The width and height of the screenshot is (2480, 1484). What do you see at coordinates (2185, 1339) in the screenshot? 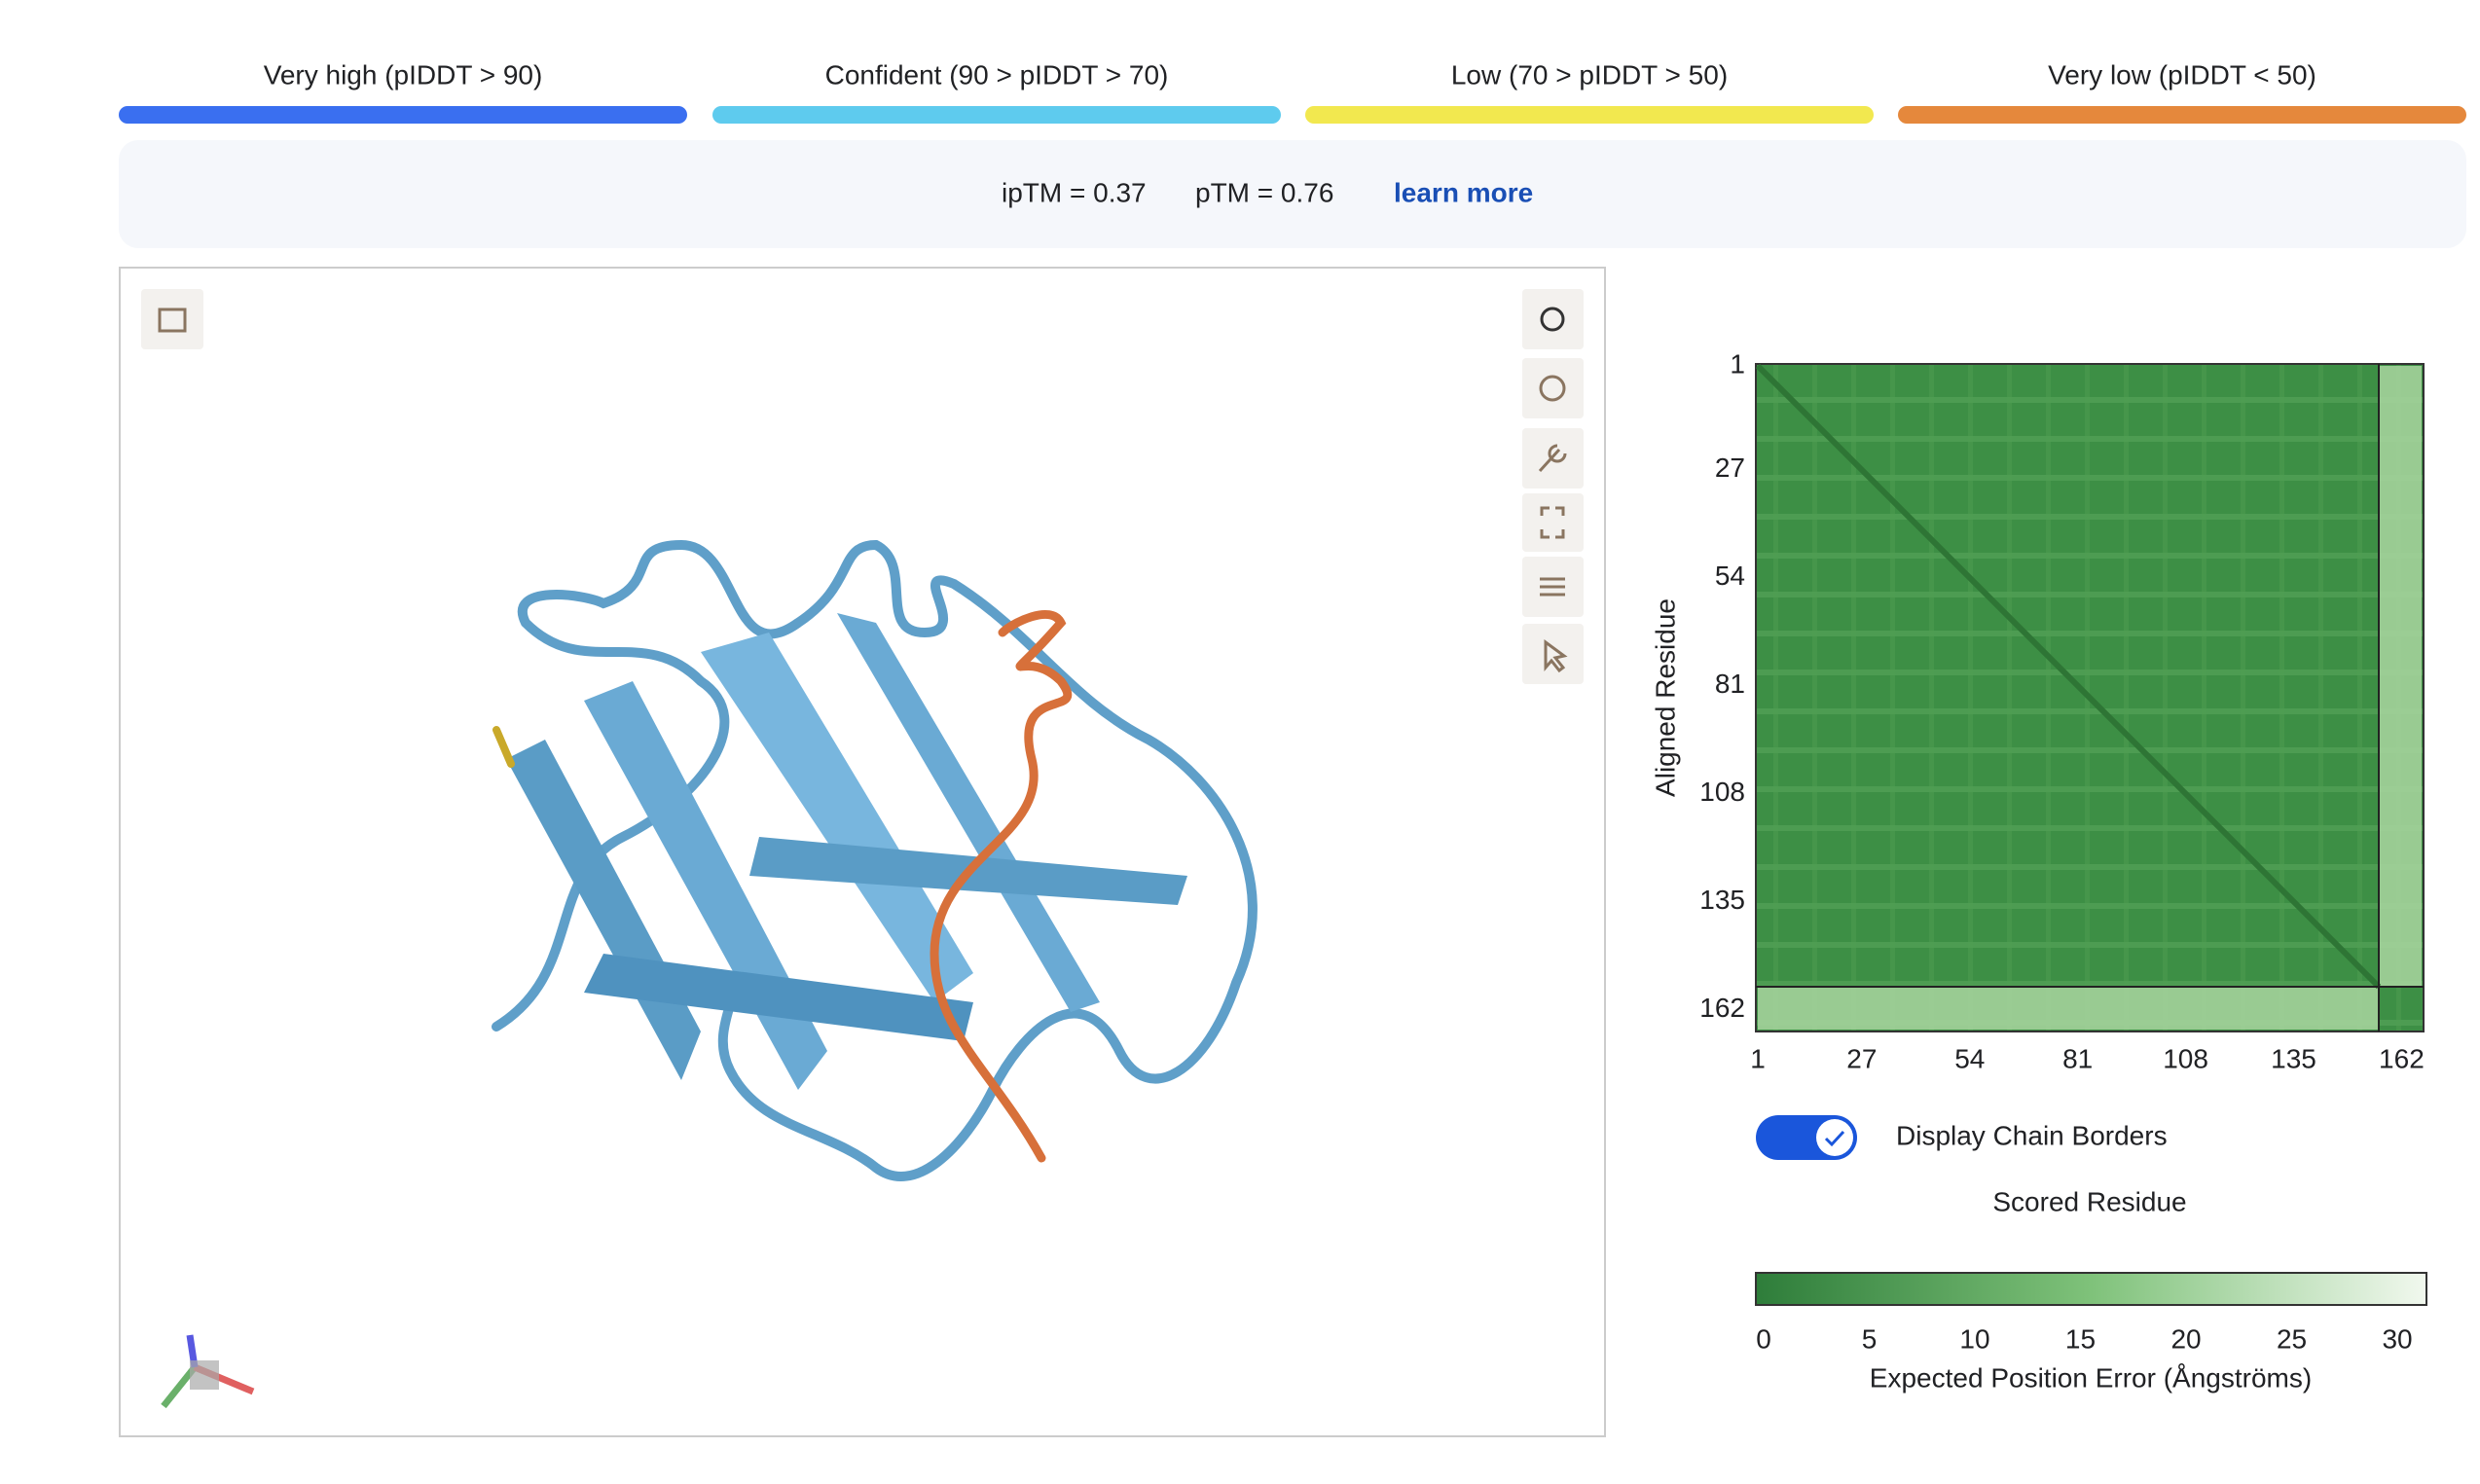
I see `colorbar-tick-label: 20` at bounding box center [2185, 1339].